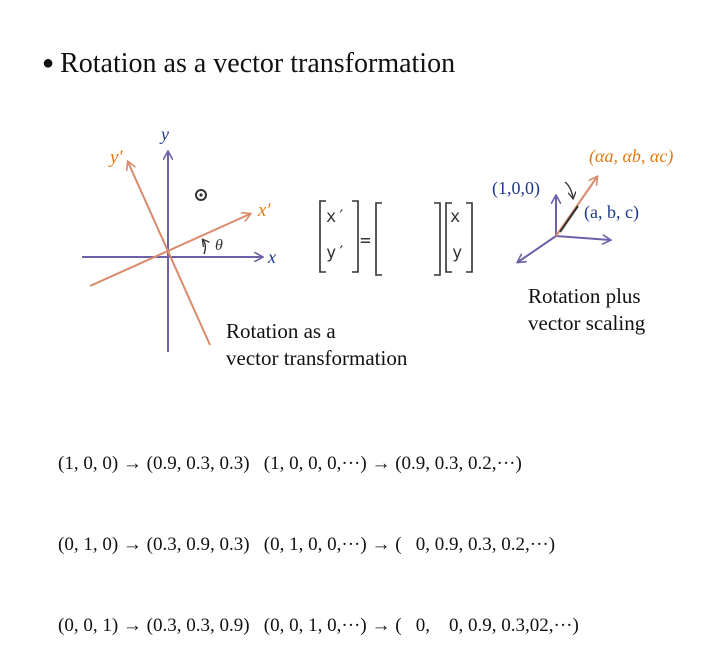 This screenshot has height=666, width=720. I want to click on right-vector-bottom: y, so click(457, 253).